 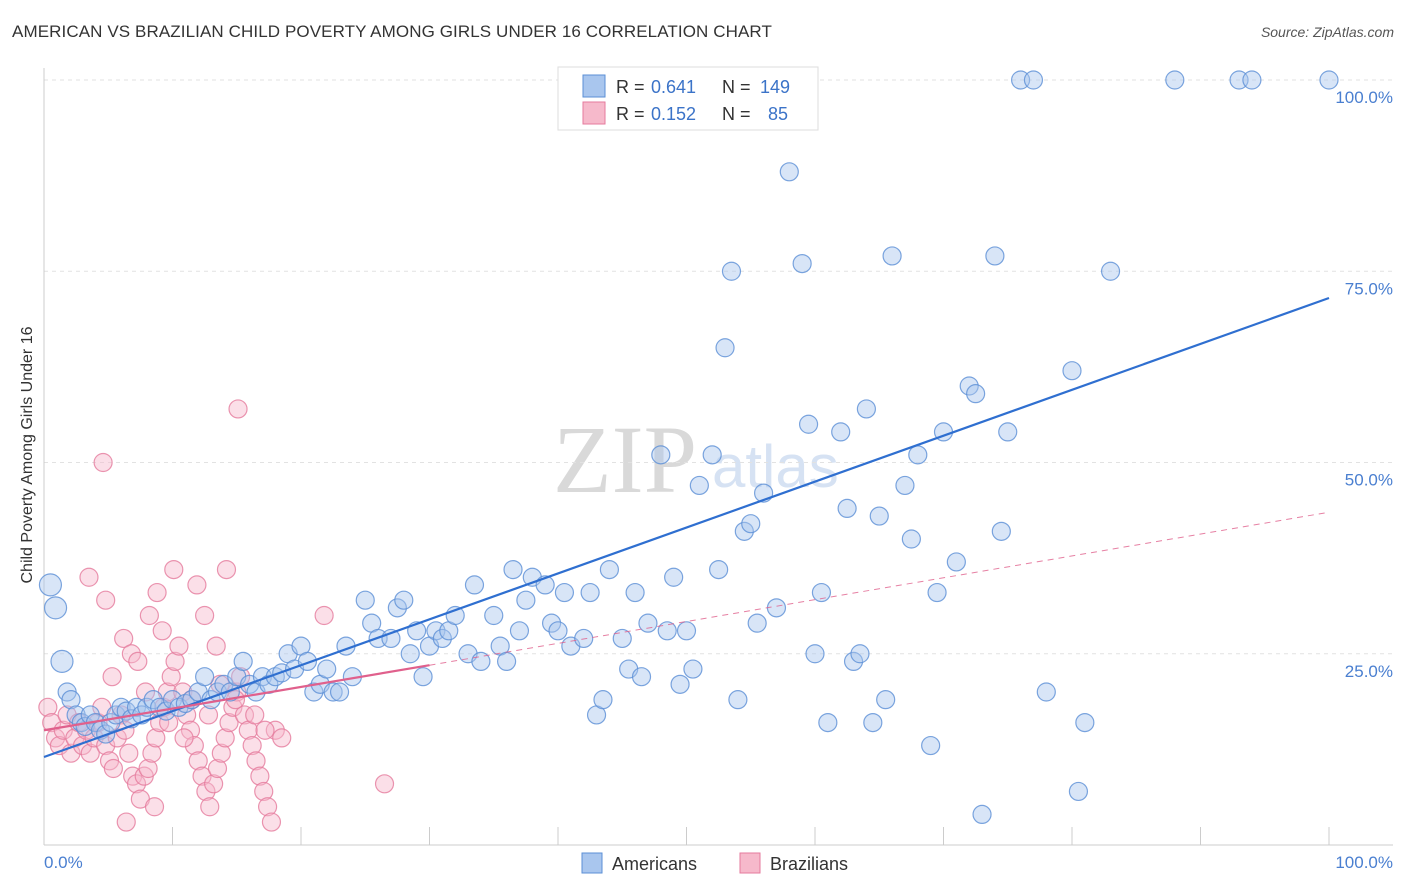 I want to click on trend-line-brazilians-extension, so click(x=879, y=588).